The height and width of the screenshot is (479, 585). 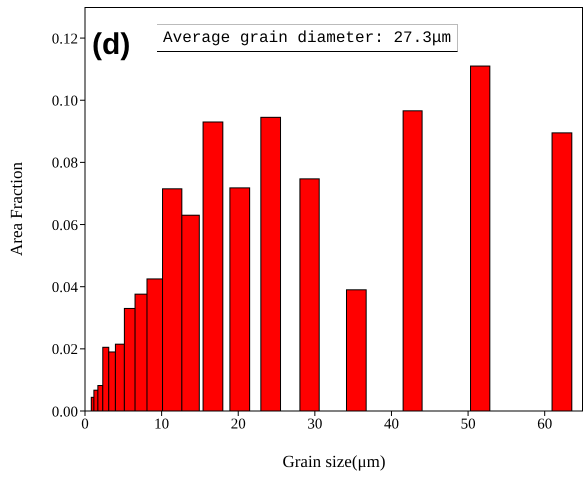 I want to click on x-tick-label: 30, so click(x=314, y=424).